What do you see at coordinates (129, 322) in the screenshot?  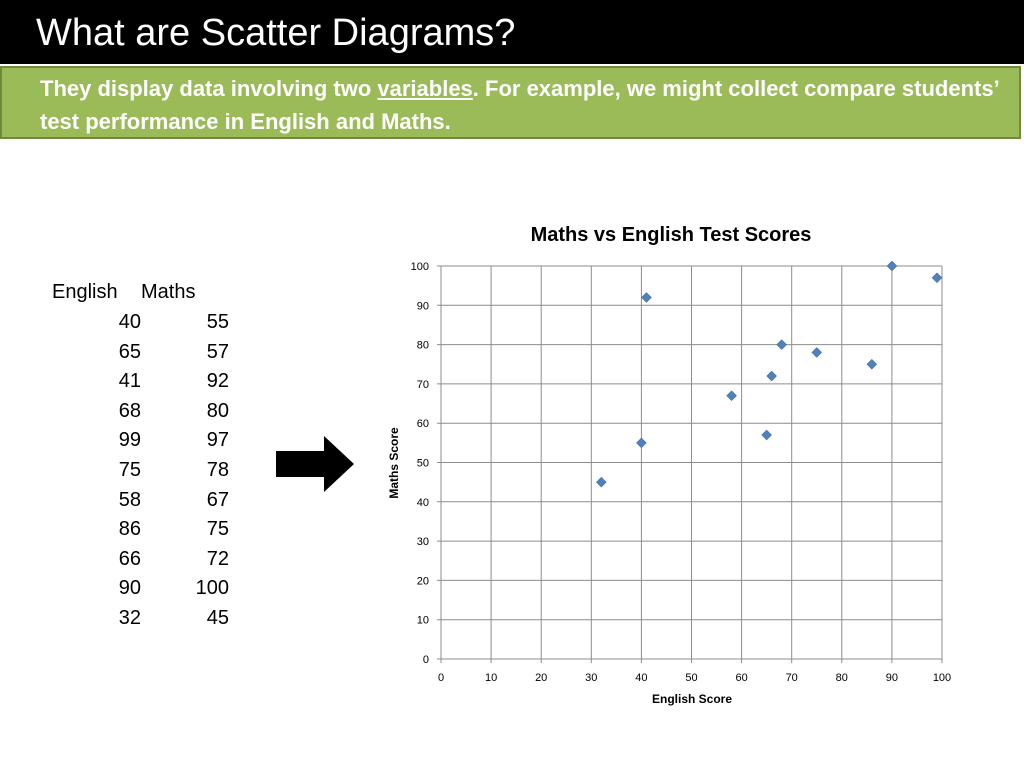 I see `cell-english: 40` at bounding box center [129, 322].